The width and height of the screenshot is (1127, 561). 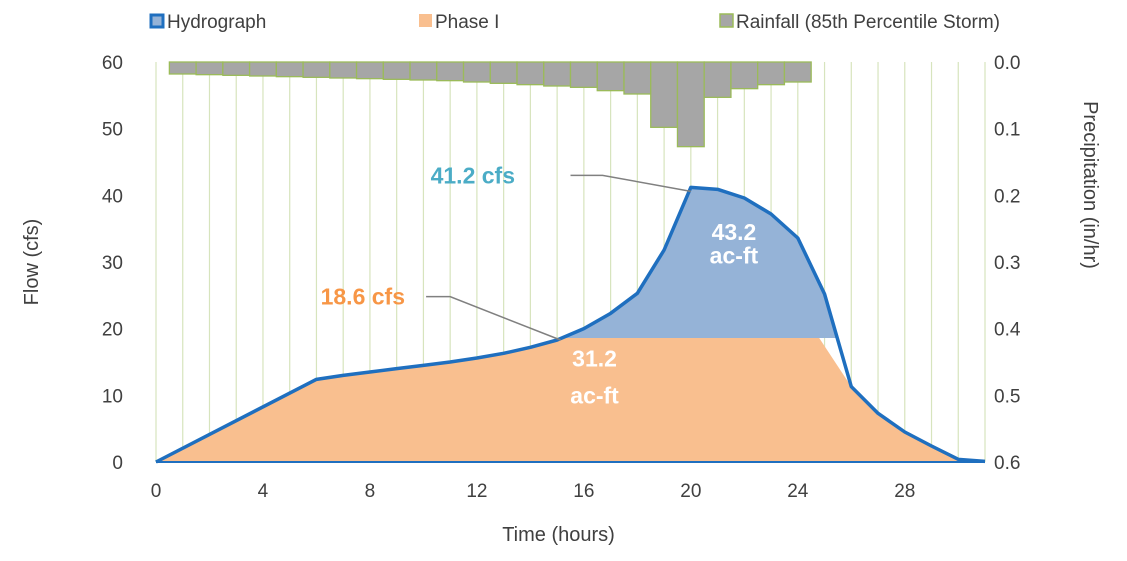 What do you see at coordinates (1007, 396) in the screenshot?
I see `y2-tick-label: 0.5` at bounding box center [1007, 396].